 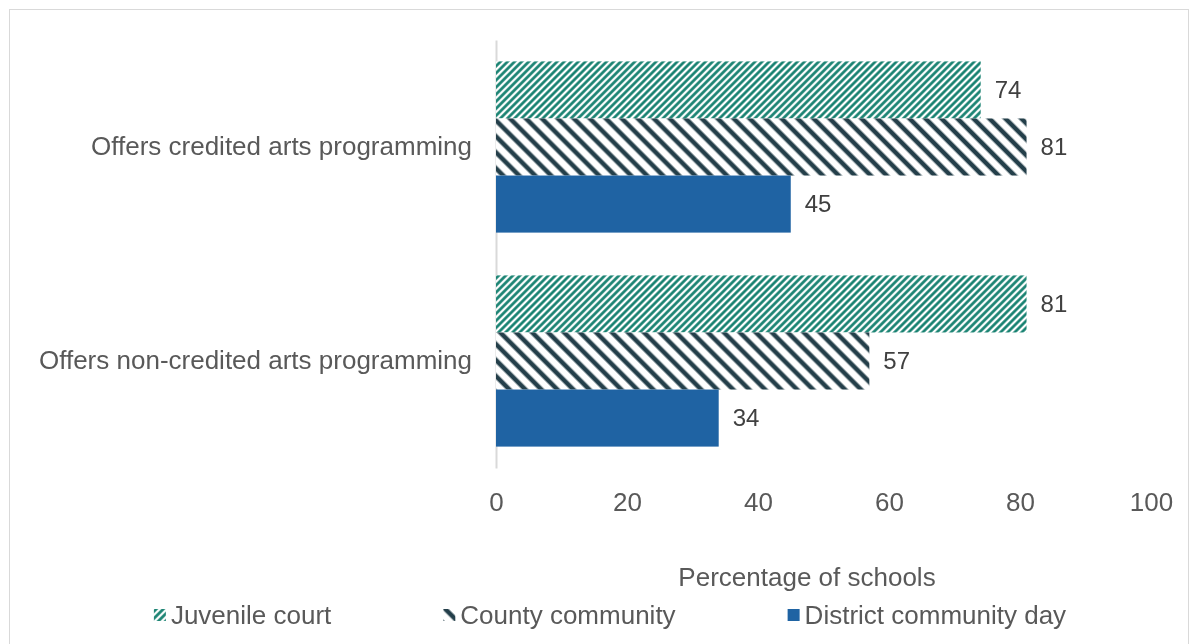 I want to click on data-label: 34, so click(x=746, y=418).